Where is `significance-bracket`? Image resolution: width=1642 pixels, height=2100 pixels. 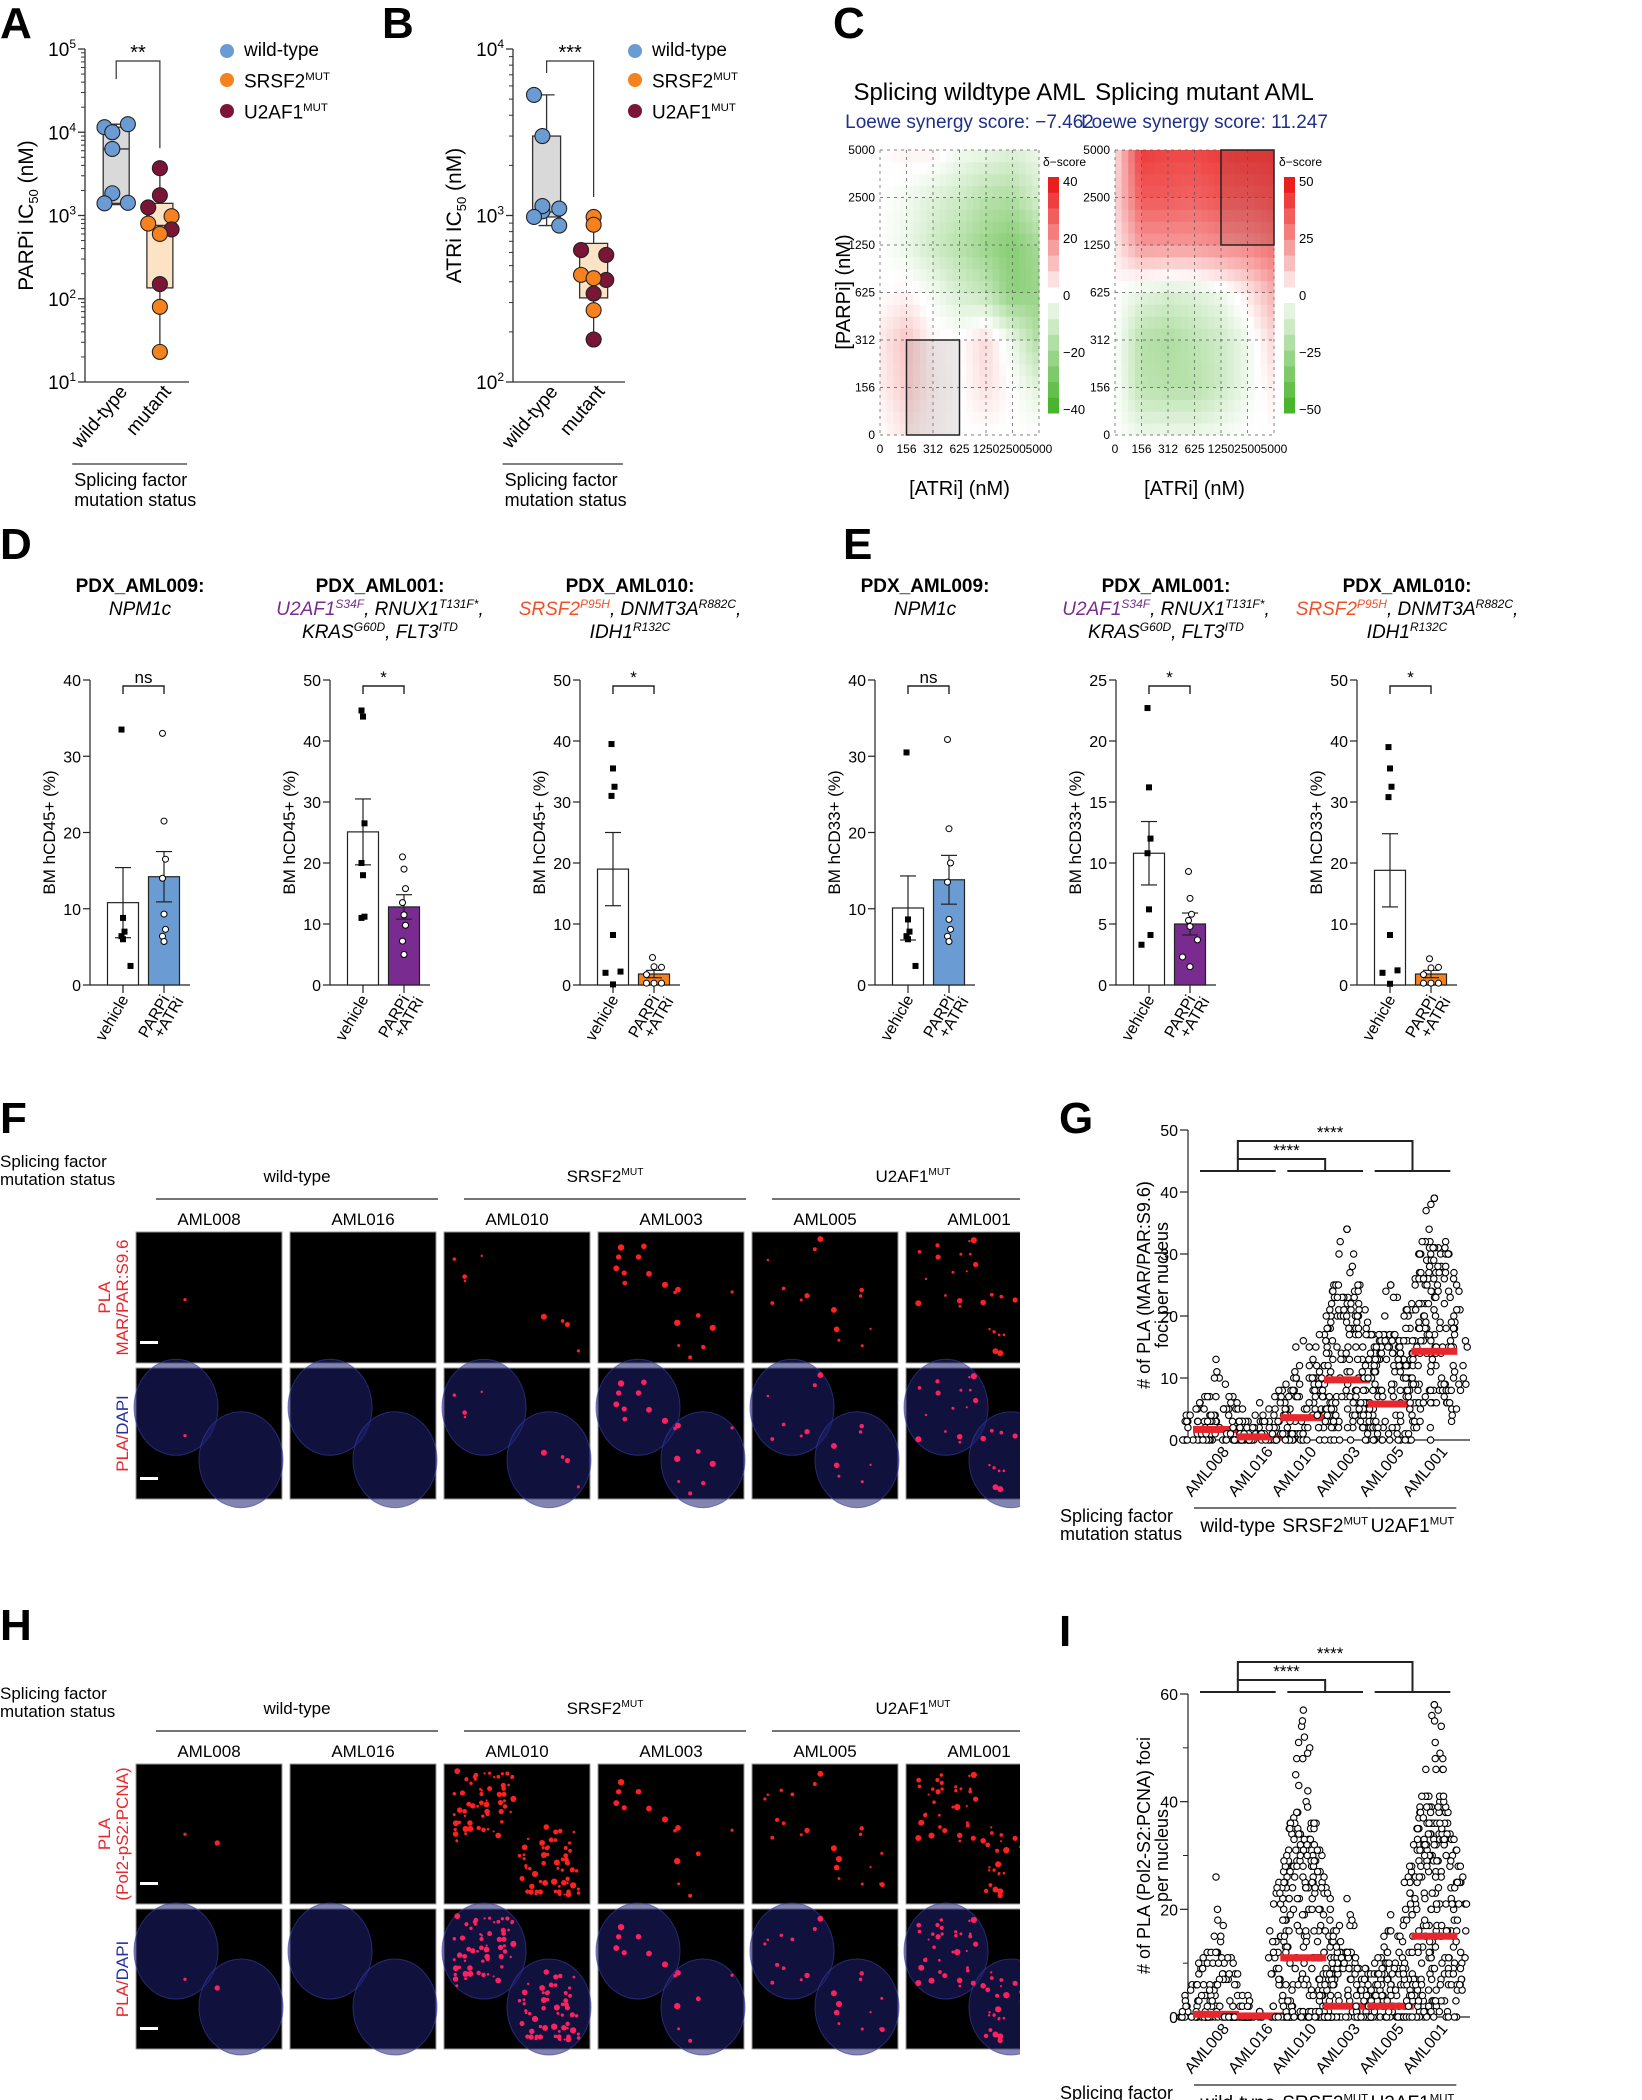
significance-bracket is located at coordinates (1325, 1155).